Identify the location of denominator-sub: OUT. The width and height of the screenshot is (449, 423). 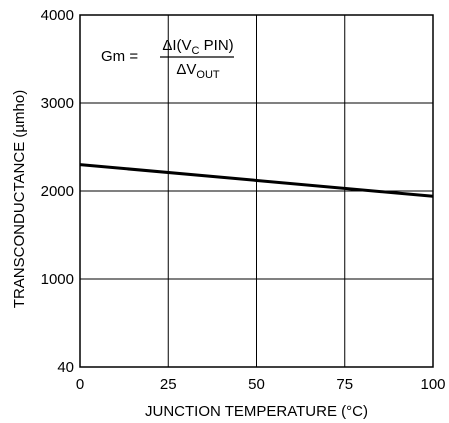
(208, 75).